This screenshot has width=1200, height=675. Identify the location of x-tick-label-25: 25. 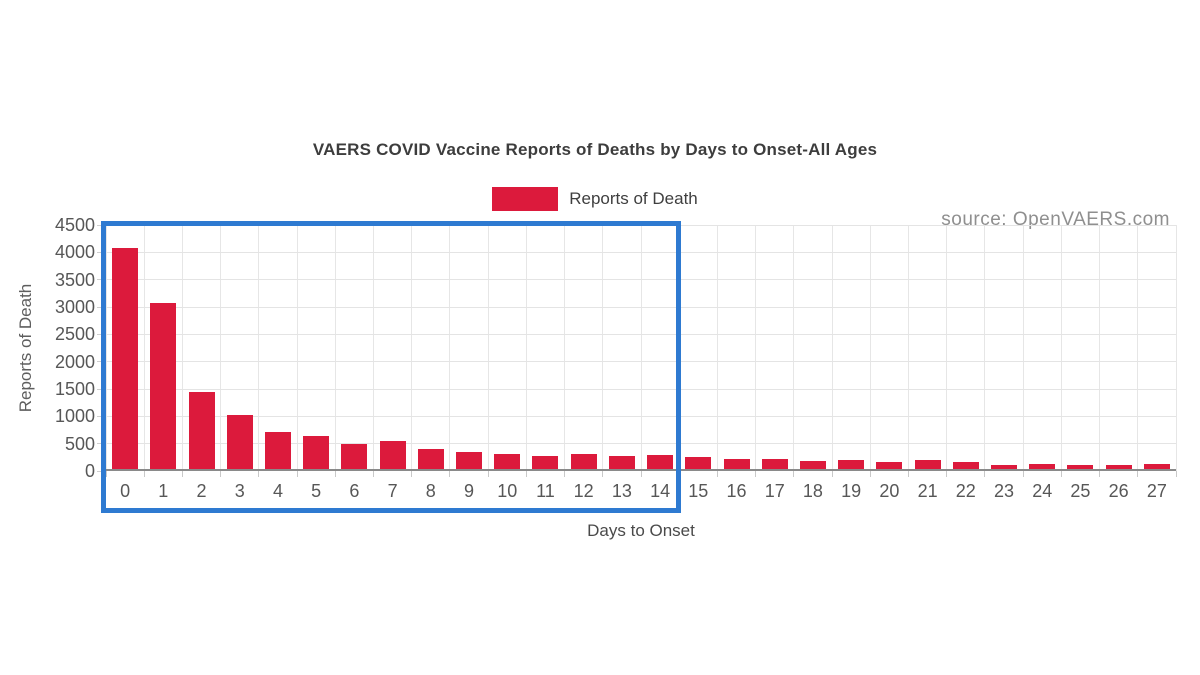
(1080, 491).